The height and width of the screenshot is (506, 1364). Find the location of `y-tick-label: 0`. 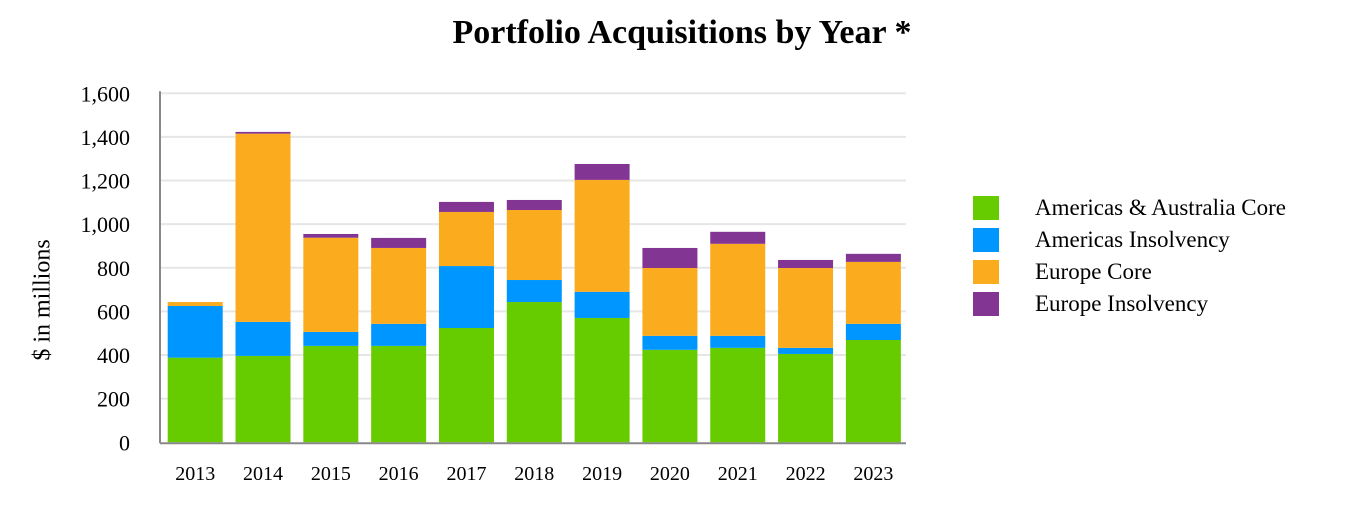

y-tick-label: 0 is located at coordinates (124, 442).